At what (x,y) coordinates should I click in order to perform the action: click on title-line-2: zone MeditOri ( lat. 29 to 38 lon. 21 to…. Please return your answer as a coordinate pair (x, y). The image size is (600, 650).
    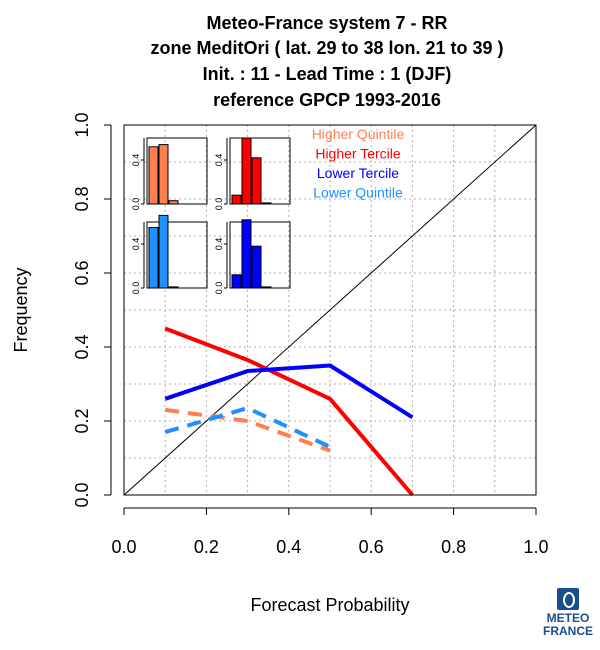
    Looking at the image, I should click on (326, 48).